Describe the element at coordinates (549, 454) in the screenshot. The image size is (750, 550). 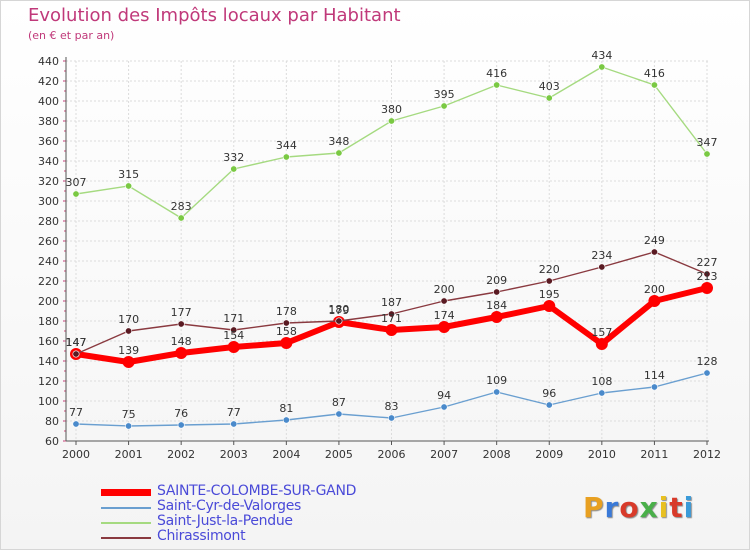
I see `x-tick-label: 2009` at that location.